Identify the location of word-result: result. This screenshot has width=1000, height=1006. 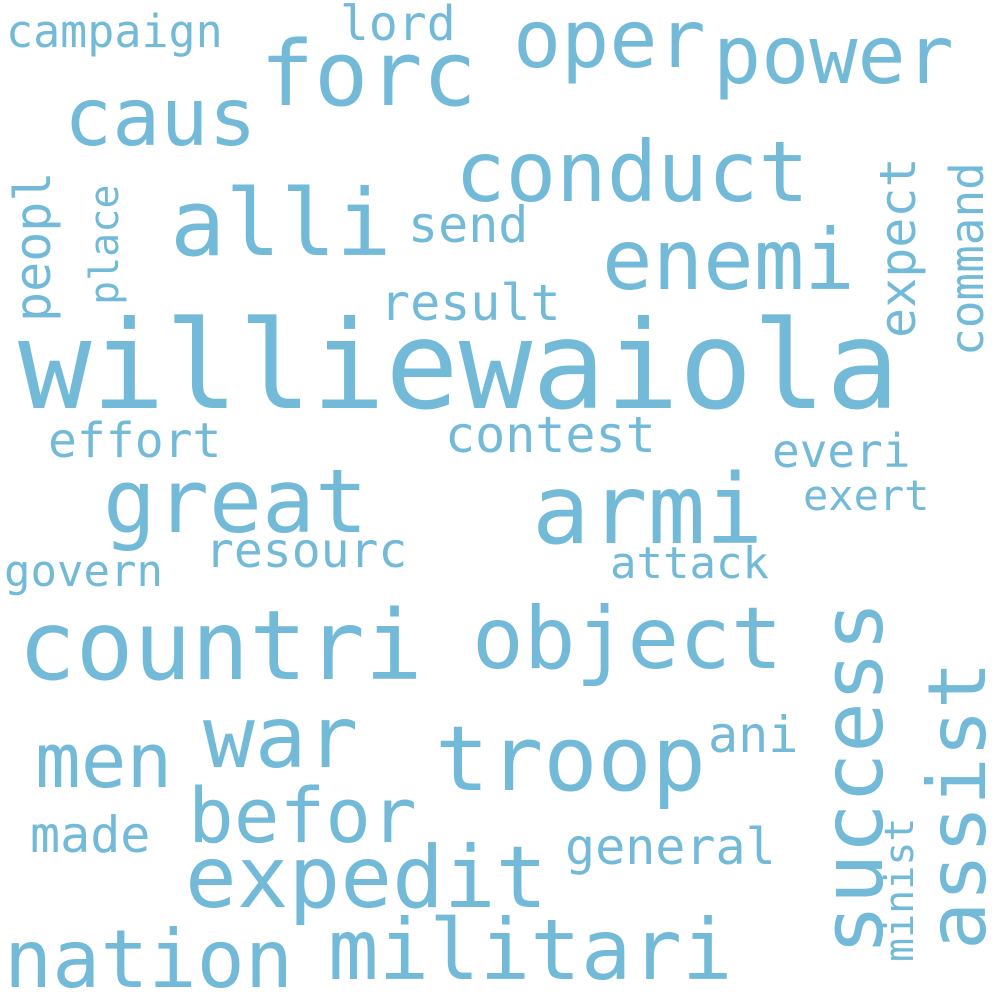
(470, 303).